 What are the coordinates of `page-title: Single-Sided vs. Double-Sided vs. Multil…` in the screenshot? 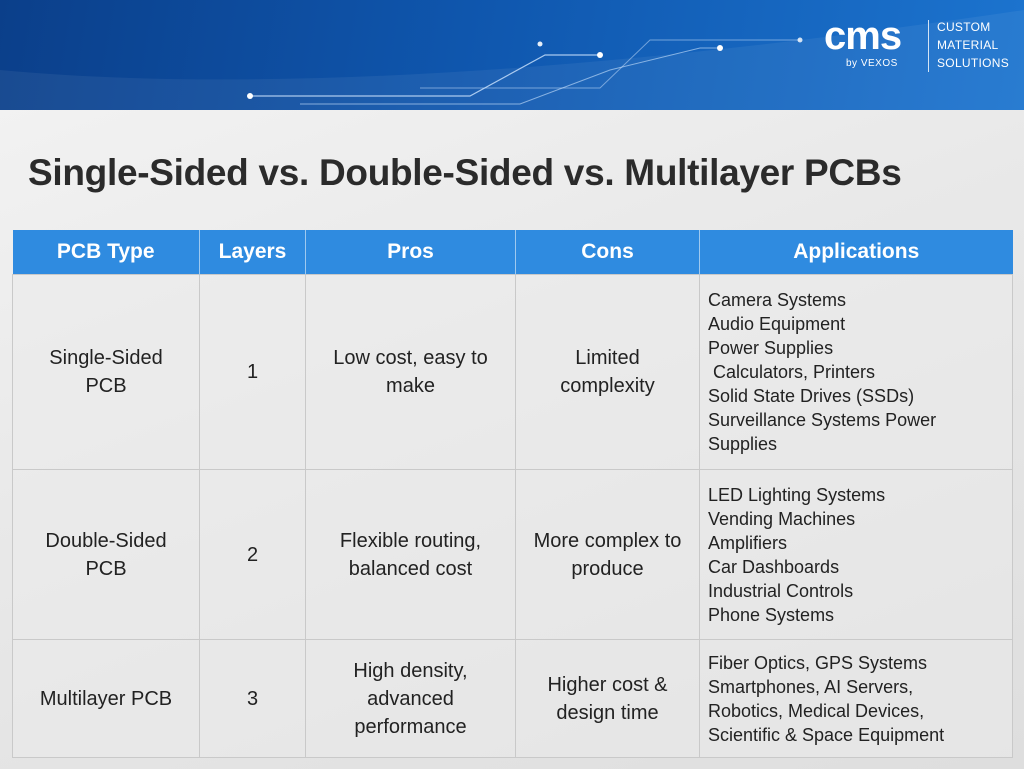 It's located at (465, 172).